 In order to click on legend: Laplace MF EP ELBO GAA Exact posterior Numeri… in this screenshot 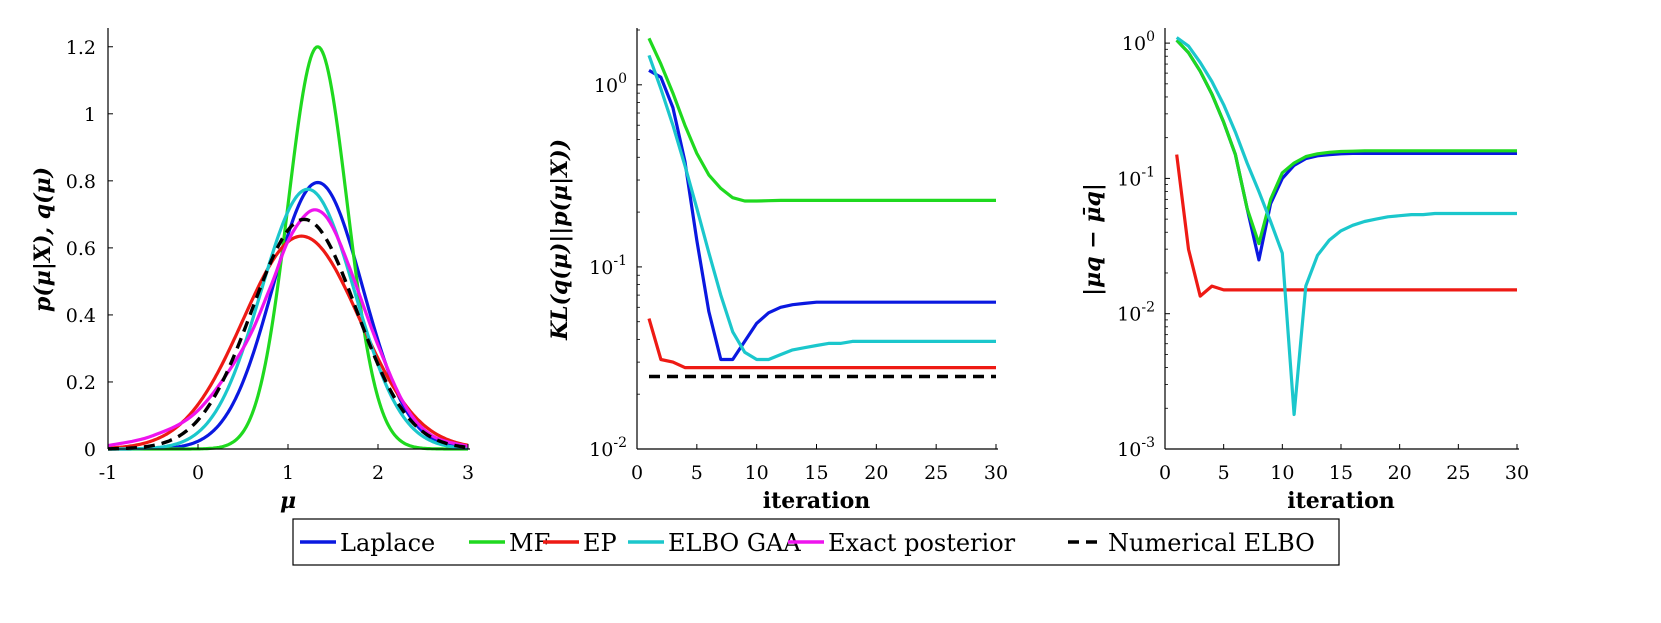, I will do `click(816, 542)`.